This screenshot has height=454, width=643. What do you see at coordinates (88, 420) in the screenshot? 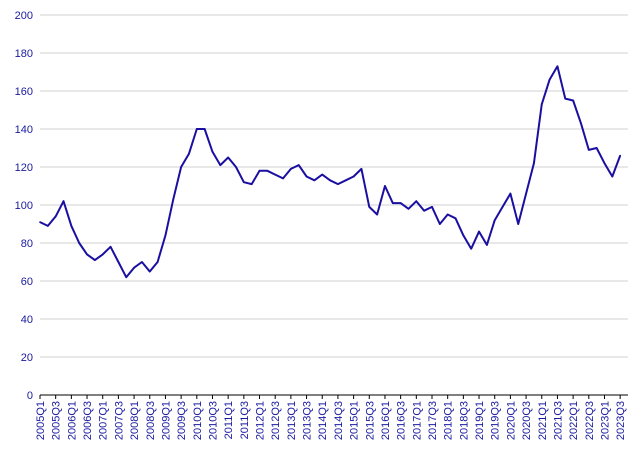
I see `x-tick-label: 2006Q3` at bounding box center [88, 420].